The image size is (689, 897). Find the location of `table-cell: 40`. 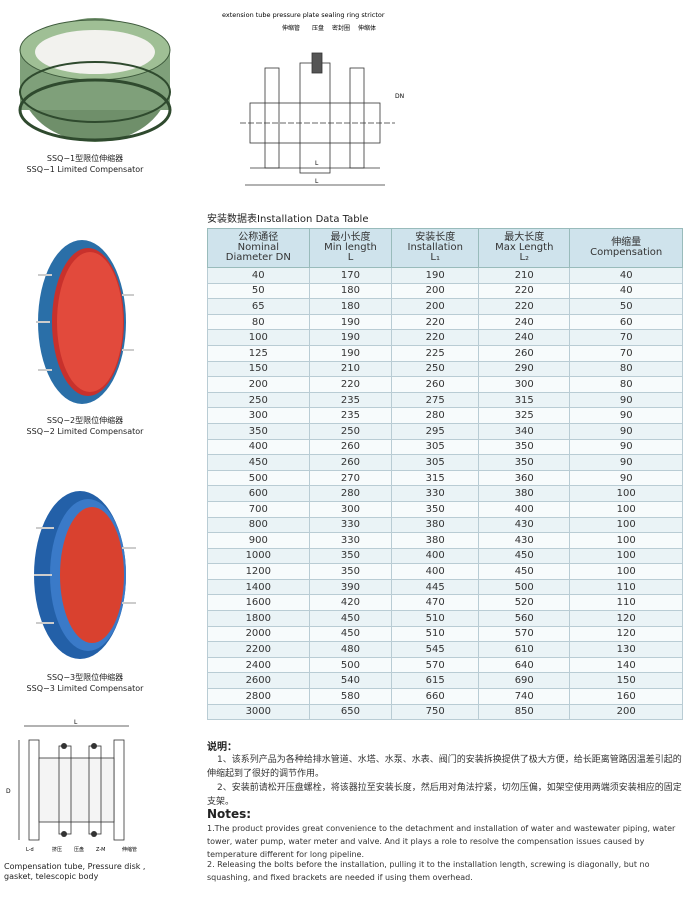

table-cell: 40 is located at coordinates (258, 275).